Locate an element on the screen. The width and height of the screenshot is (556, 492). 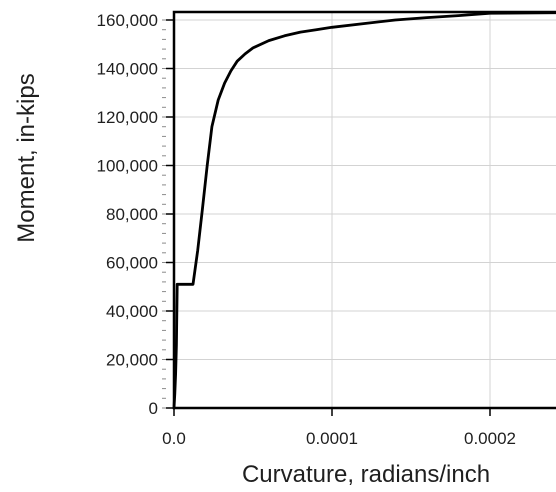
y-tick-label: 40,000 is located at coordinates (132, 311).